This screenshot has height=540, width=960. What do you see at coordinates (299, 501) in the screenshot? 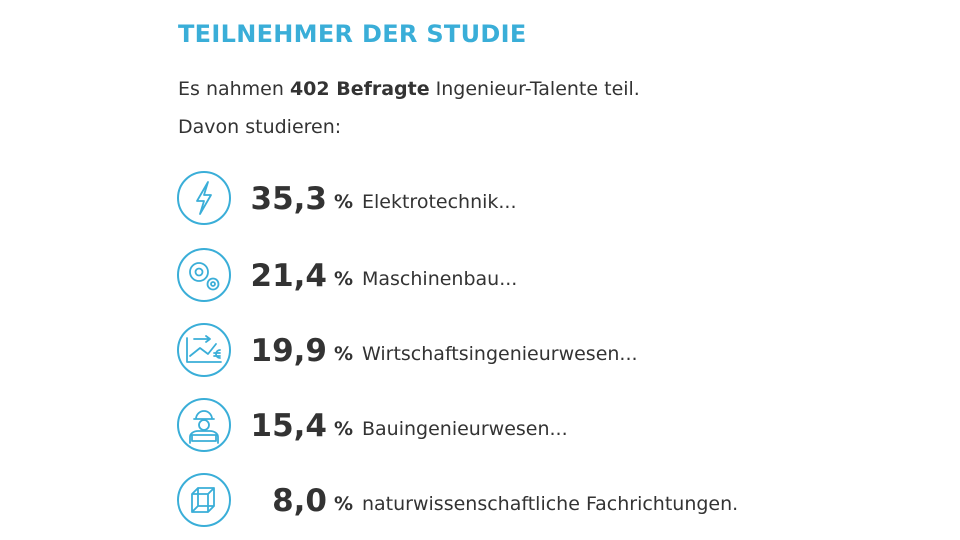
I see `percent-value: 8,0` at bounding box center [299, 501].